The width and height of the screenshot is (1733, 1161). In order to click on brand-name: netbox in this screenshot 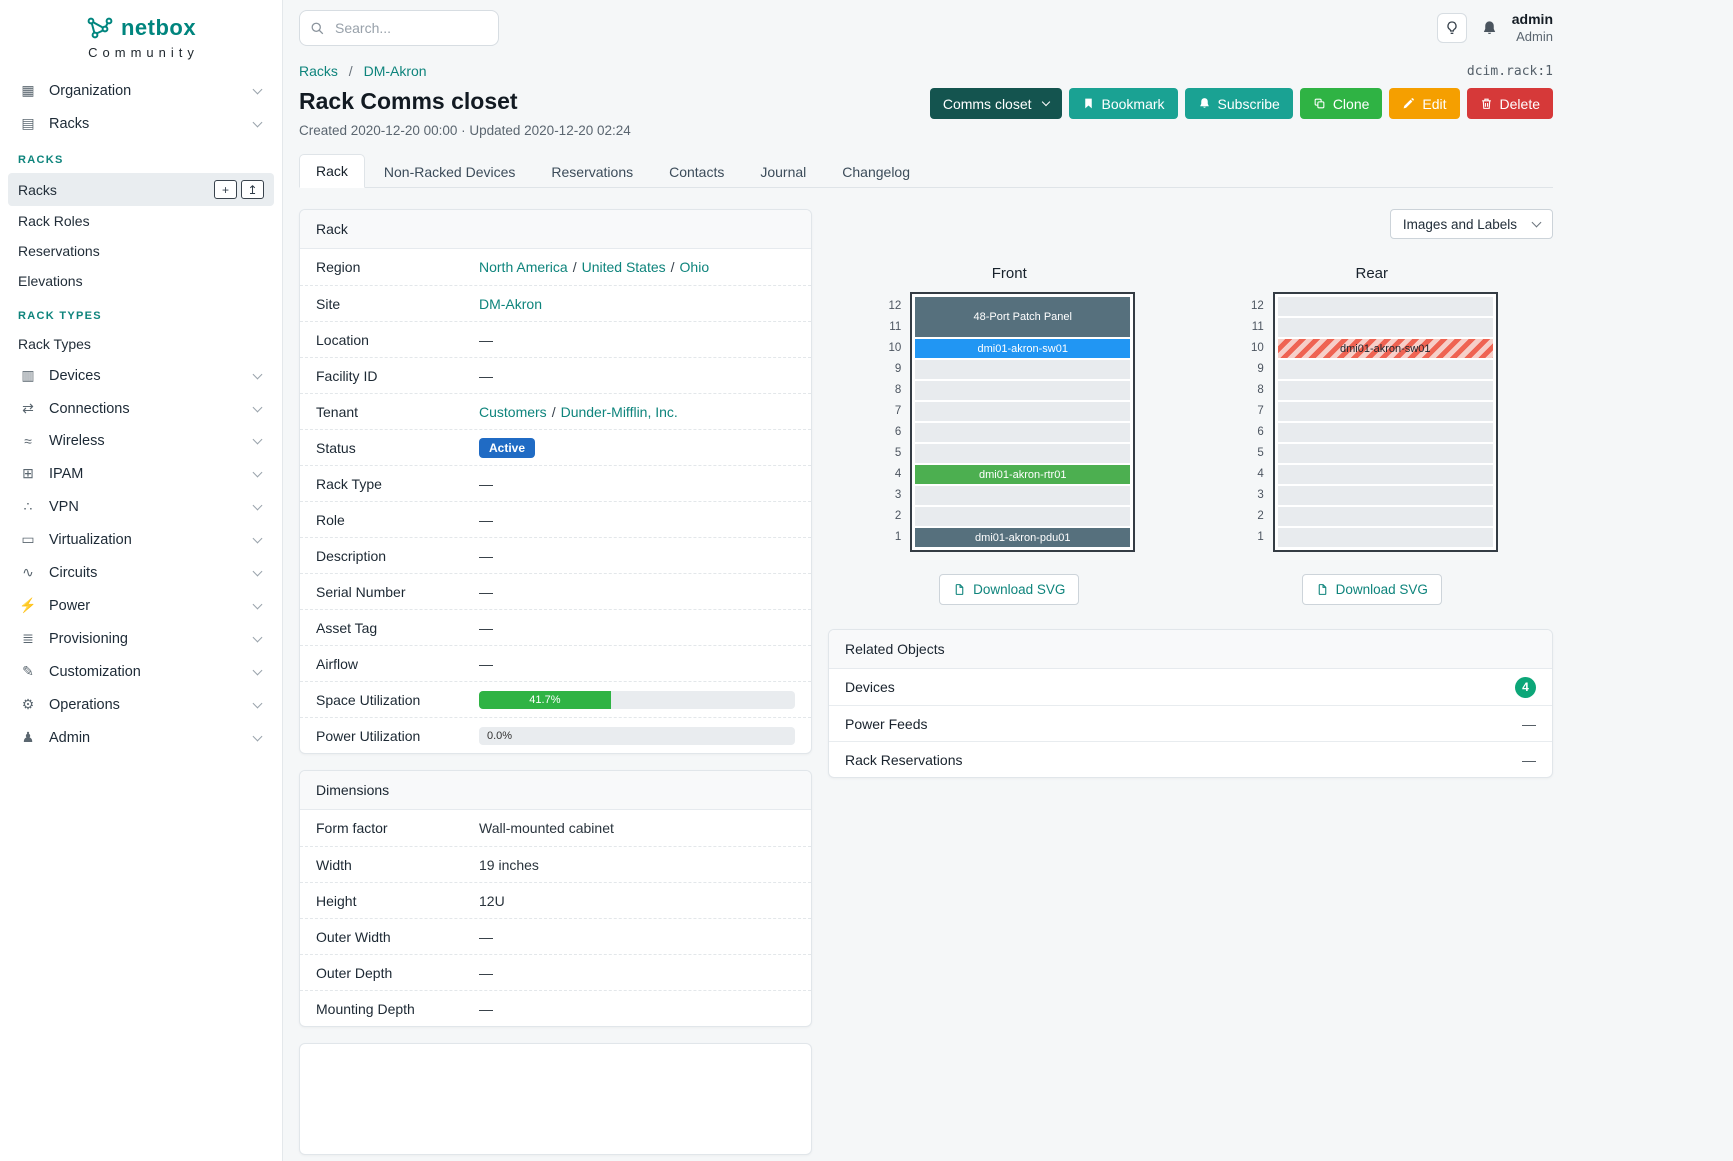, I will do `click(158, 27)`.